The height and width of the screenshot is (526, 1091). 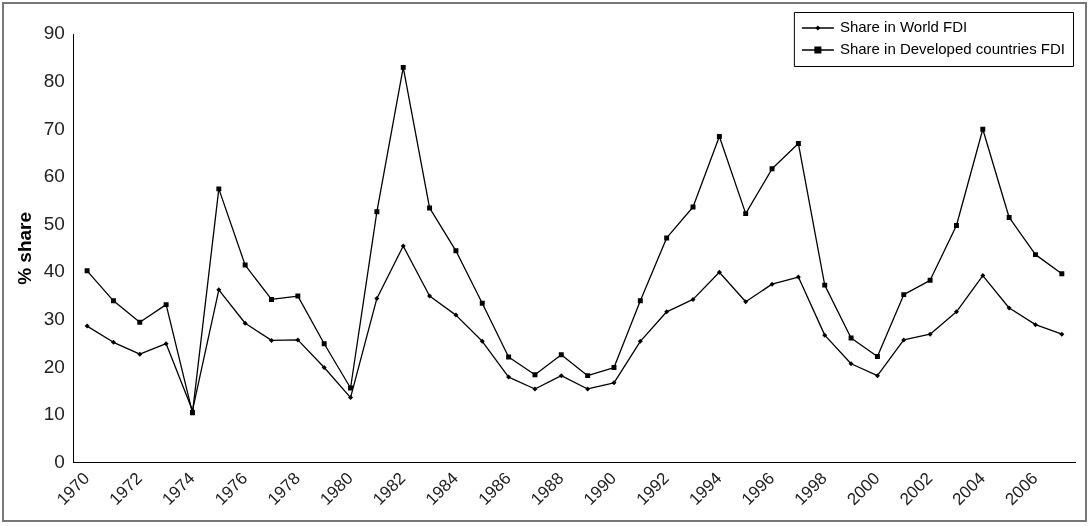 I want to click on y-tick-label: 20, so click(x=54, y=366).